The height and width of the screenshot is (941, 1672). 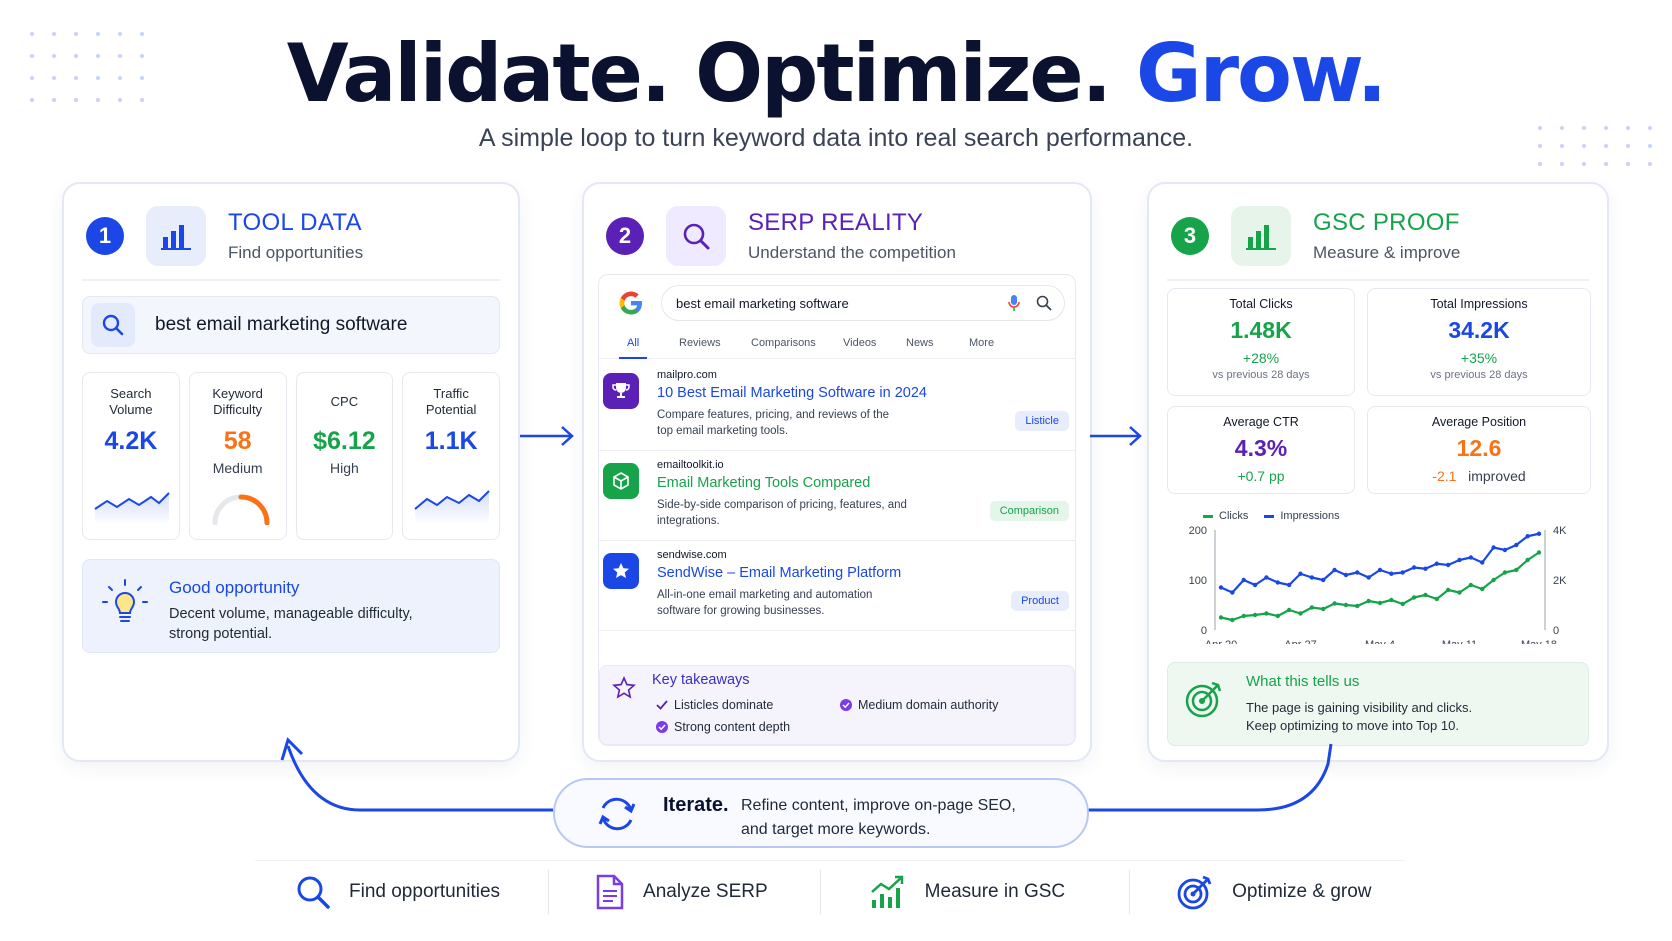 What do you see at coordinates (131, 456) in the screenshot?
I see `metric-search-volume: Search Volume 4.2K` at bounding box center [131, 456].